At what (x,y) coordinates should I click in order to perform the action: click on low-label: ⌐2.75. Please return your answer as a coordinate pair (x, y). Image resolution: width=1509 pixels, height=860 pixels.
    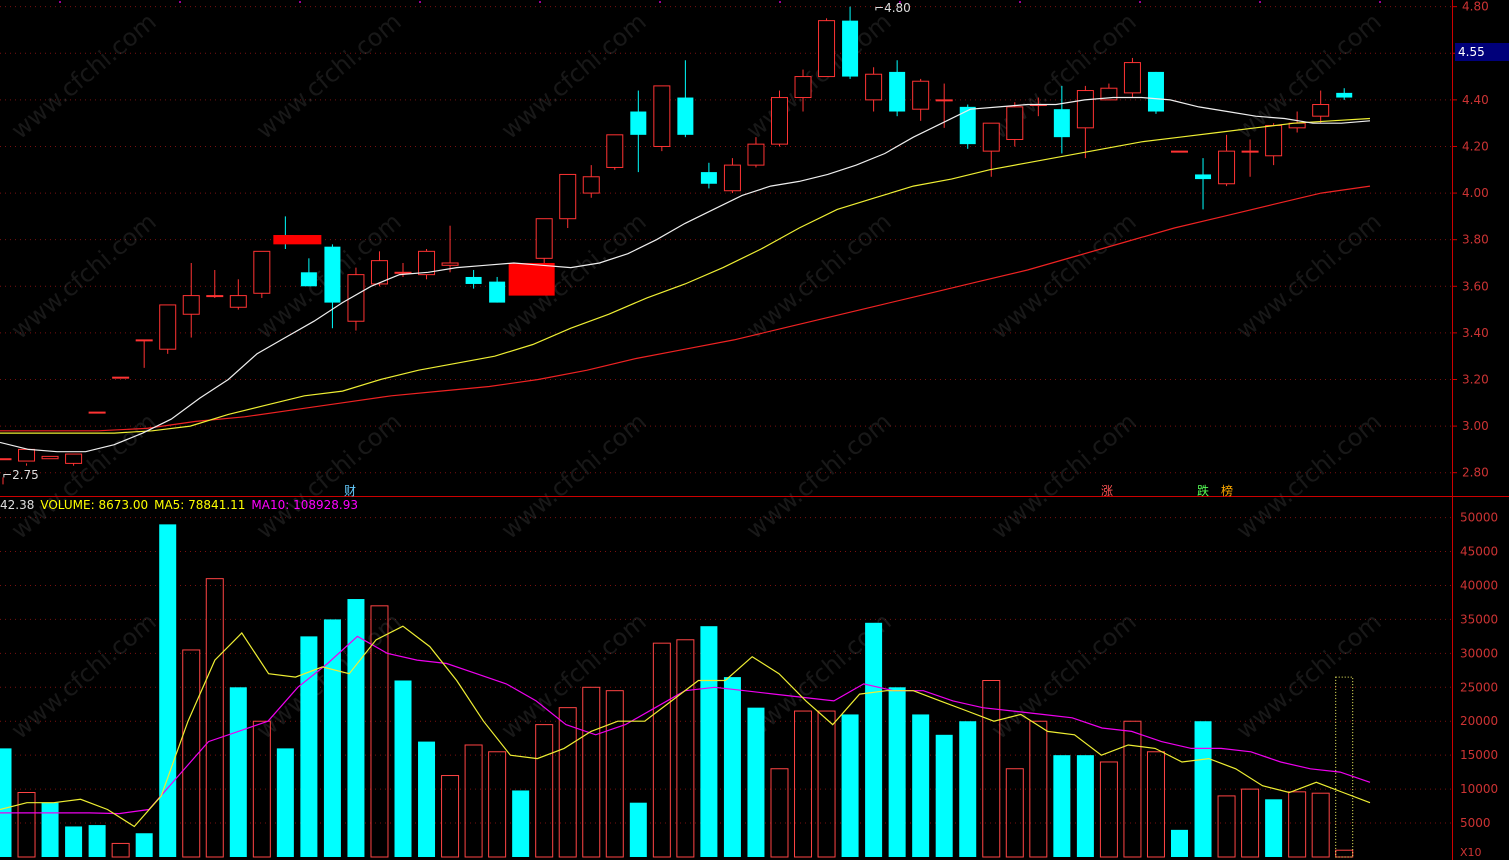
    Looking at the image, I should click on (20, 475).